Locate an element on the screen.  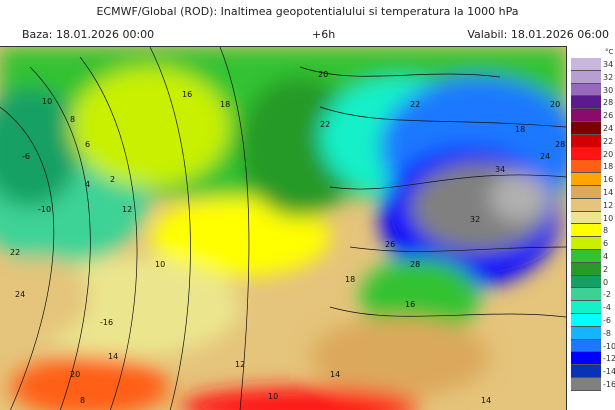
legend-label: -10 is located at coordinates (609, 346).